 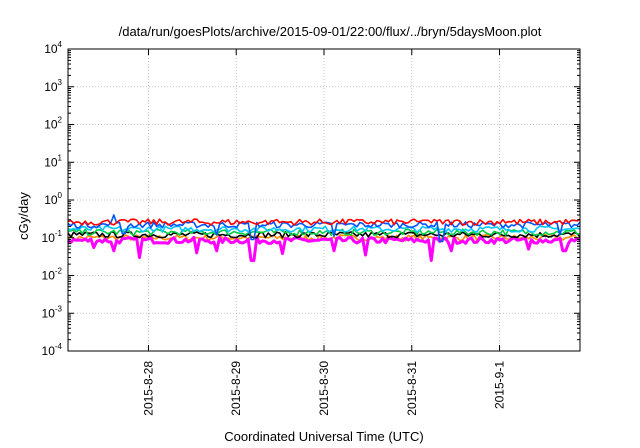 I want to click on y-tick-label: 10⁴, so click(x=53, y=48).